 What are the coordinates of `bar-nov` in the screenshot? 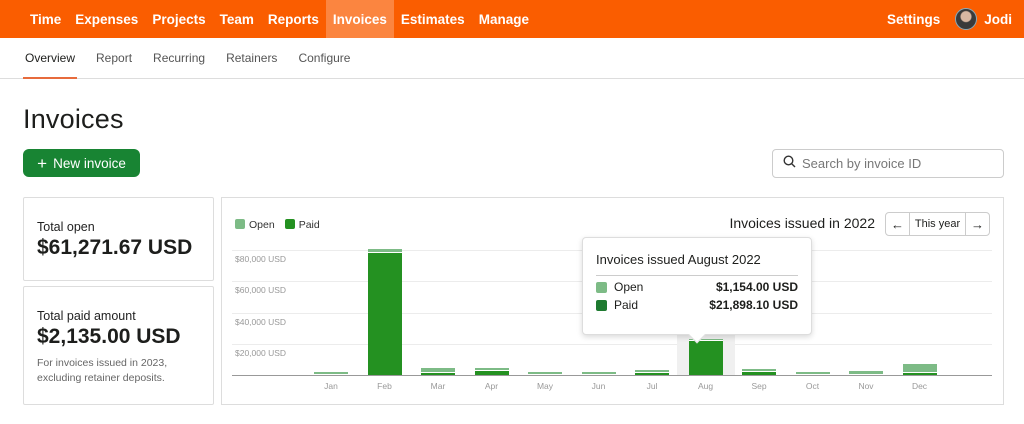 It's located at (866, 373).